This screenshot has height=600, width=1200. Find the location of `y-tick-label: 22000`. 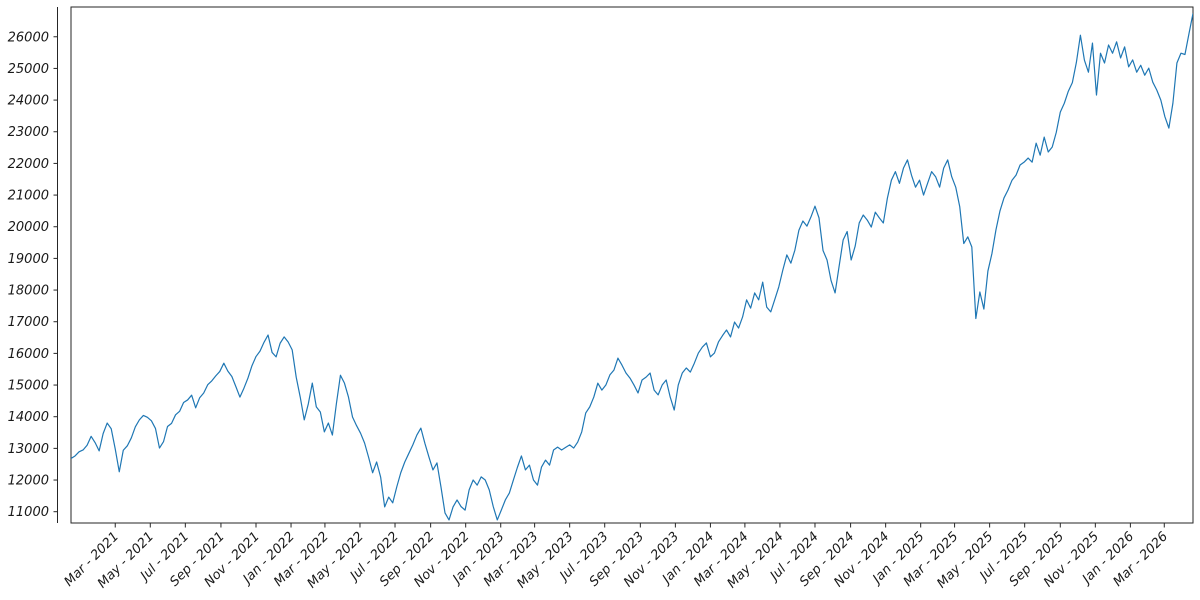

y-tick-label: 22000 is located at coordinates (28, 164).